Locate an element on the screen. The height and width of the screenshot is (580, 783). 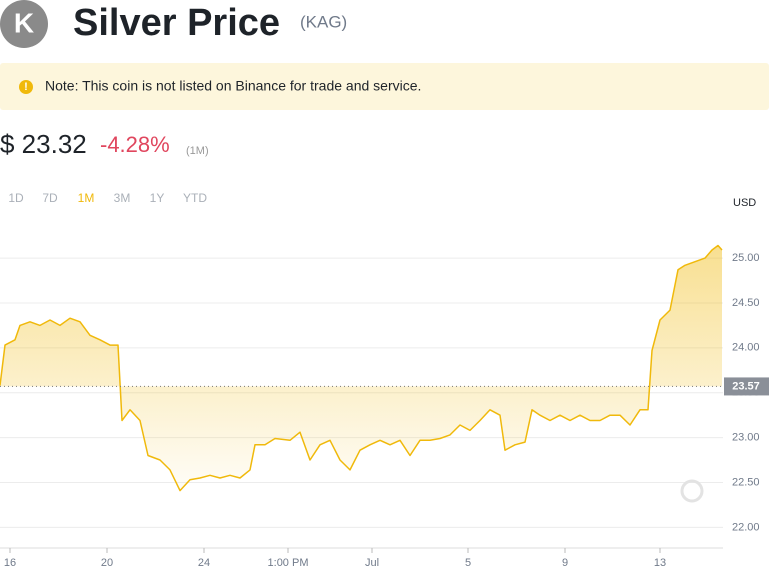
price: $ 23.32 is located at coordinates (43, 144).